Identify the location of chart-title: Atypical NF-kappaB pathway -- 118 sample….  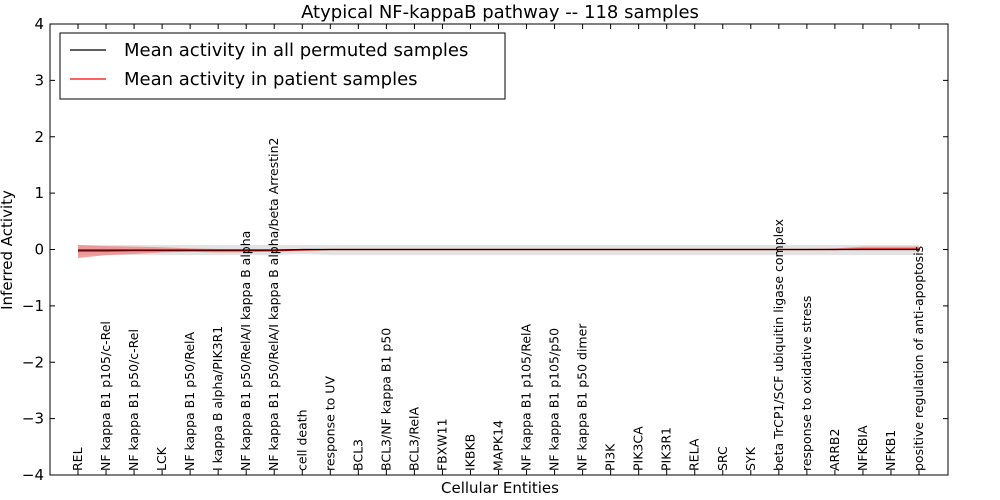
(500, 12).